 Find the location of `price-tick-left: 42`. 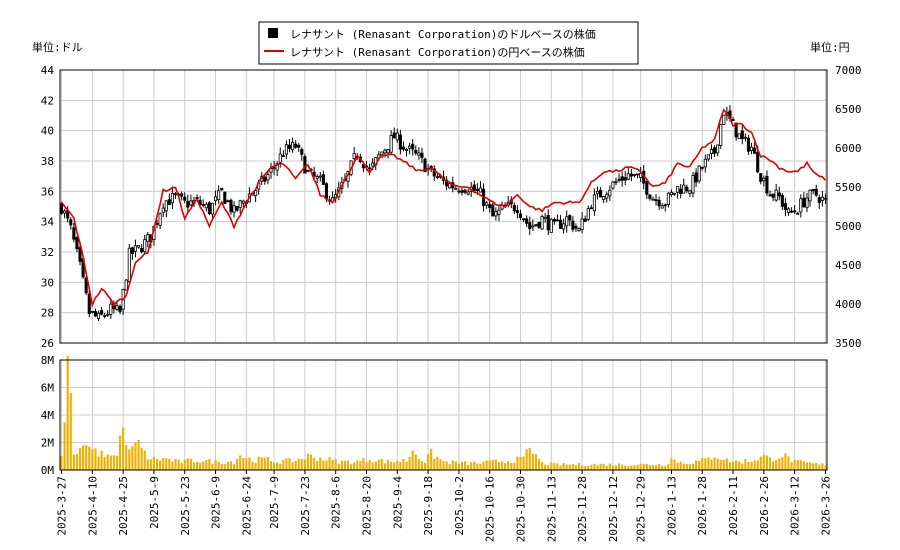

price-tick-left: 42 is located at coordinates (47, 100).